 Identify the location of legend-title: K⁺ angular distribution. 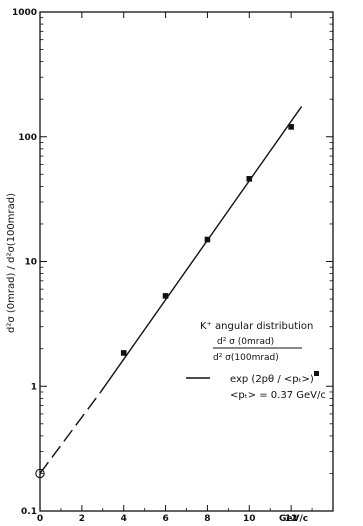
(256, 326).